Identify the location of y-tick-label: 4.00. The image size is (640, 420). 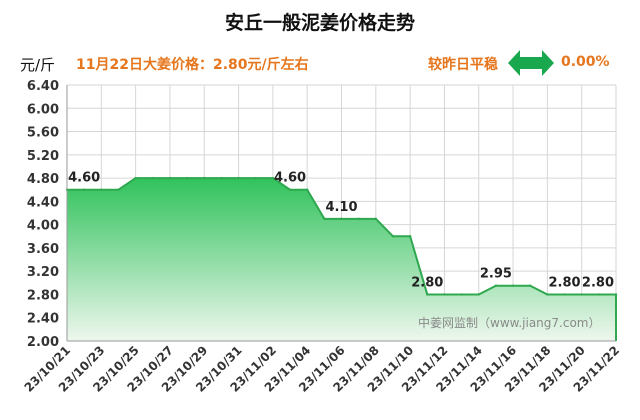
(43, 226).